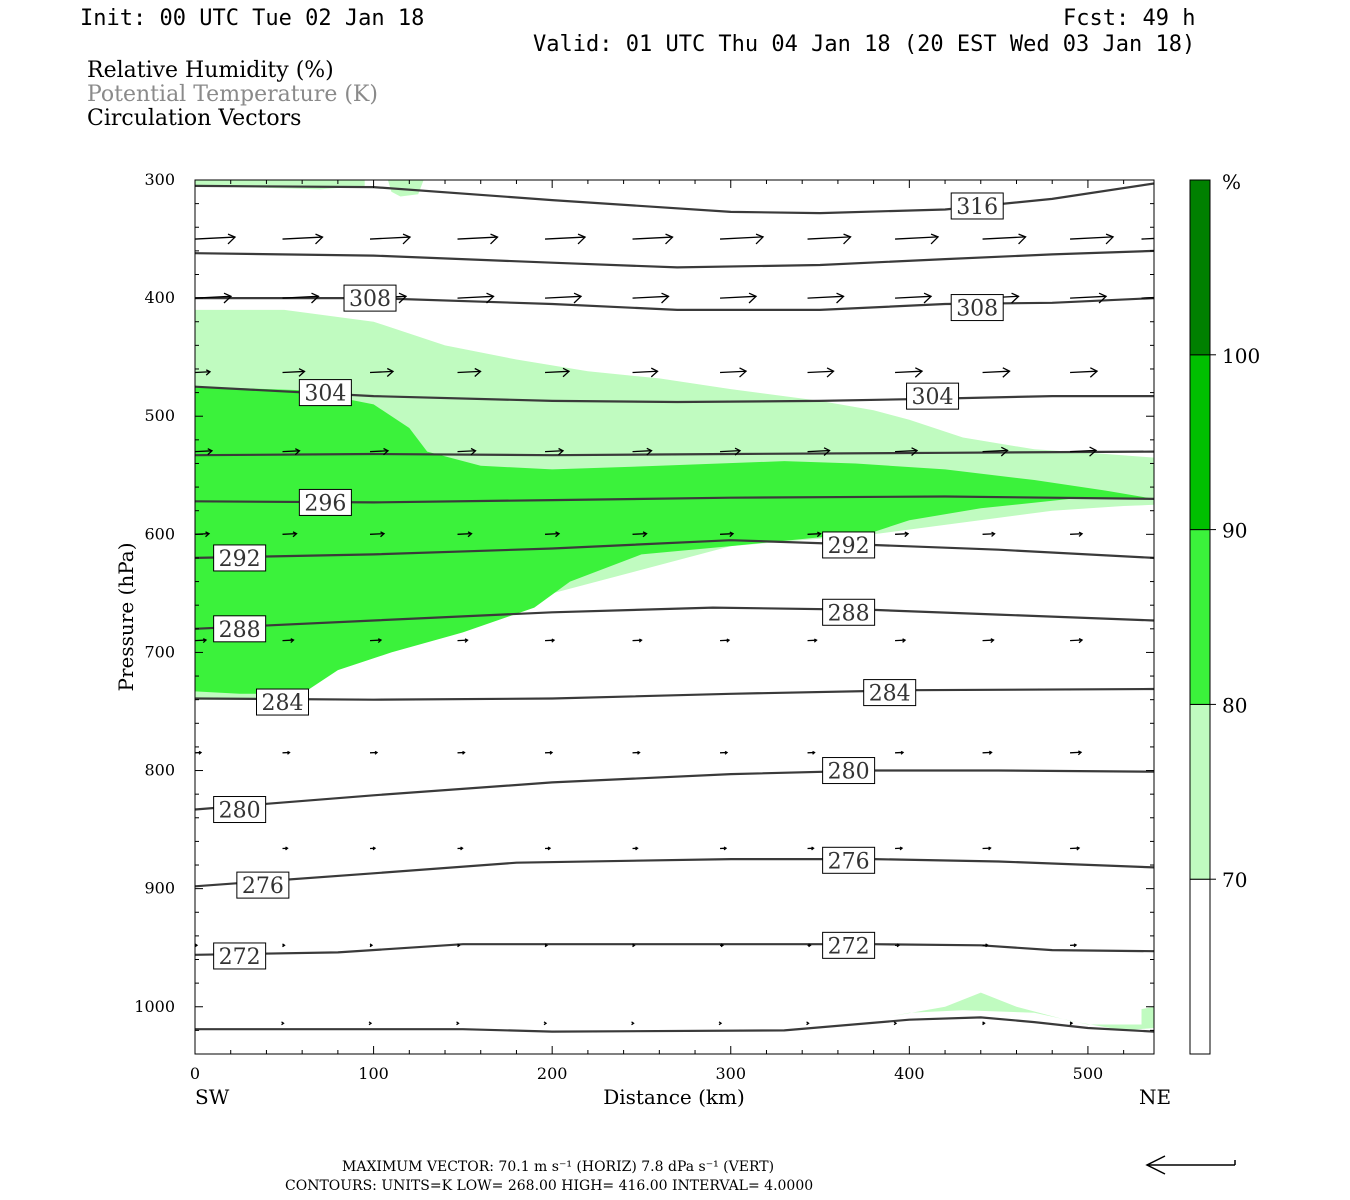  Describe the element at coordinates (1234, 705) in the screenshot. I see `colorbar-level: 80` at that location.